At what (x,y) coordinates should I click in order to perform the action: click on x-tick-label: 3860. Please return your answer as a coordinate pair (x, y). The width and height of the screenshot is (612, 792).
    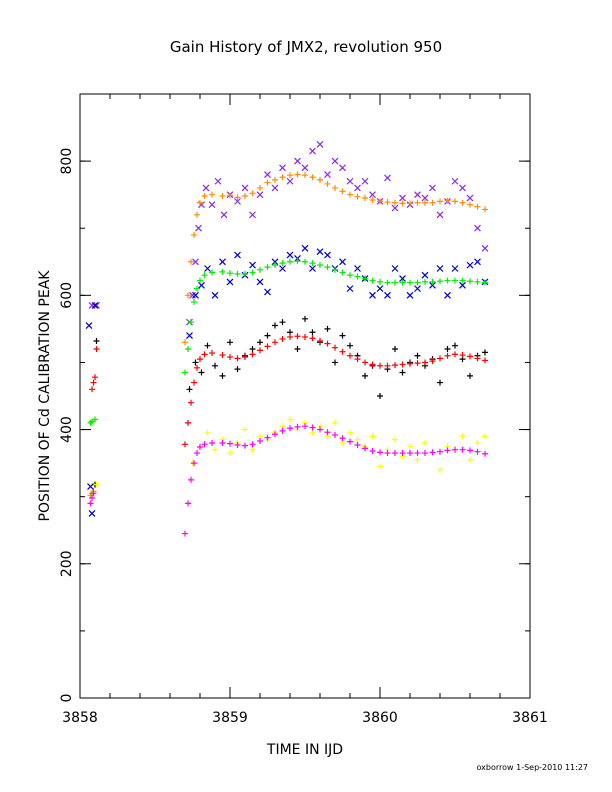
    Looking at the image, I should click on (380, 718).